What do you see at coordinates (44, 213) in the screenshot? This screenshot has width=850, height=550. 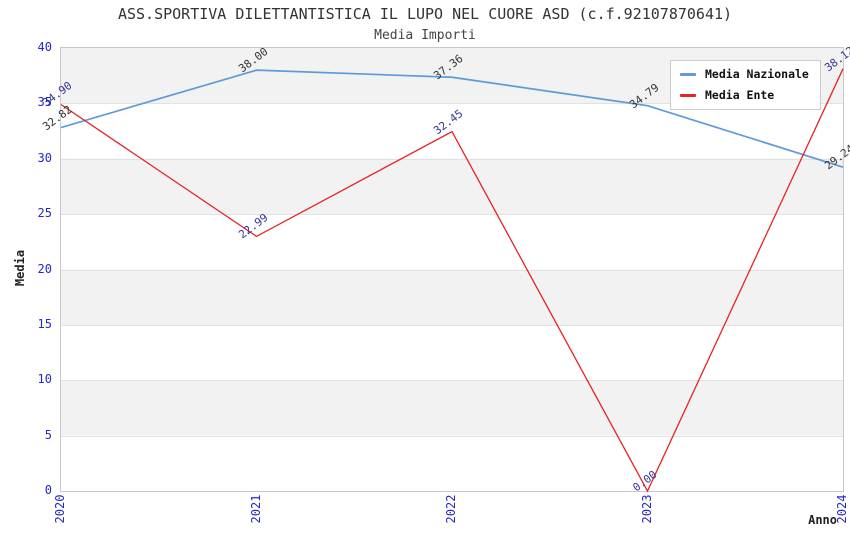 I see `y-tick-label: 25` at bounding box center [44, 213].